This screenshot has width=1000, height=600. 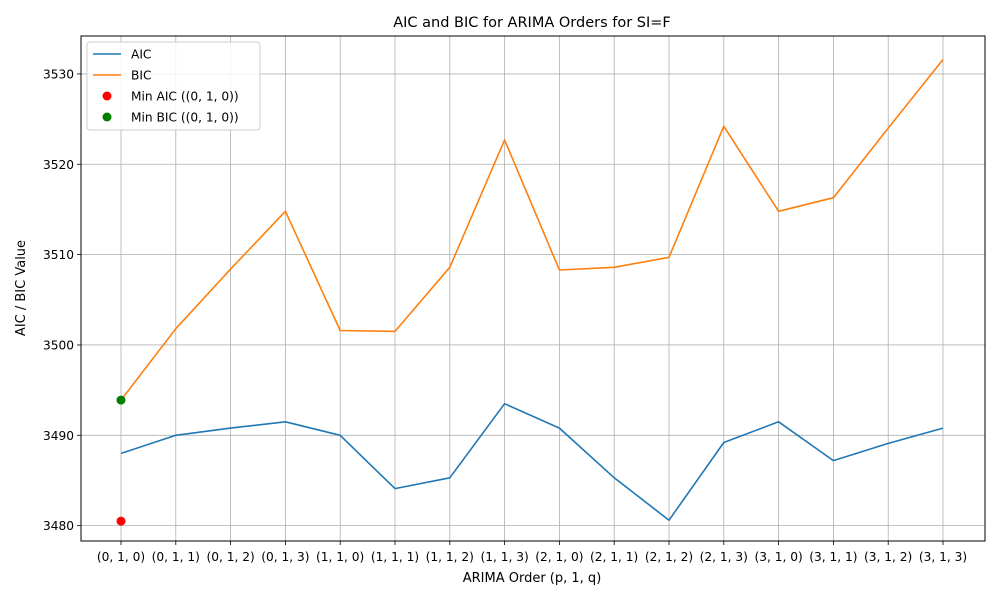 What do you see at coordinates (21, 288) in the screenshot?
I see `y-axis-label: AIC / BIC Value` at bounding box center [21, 288].